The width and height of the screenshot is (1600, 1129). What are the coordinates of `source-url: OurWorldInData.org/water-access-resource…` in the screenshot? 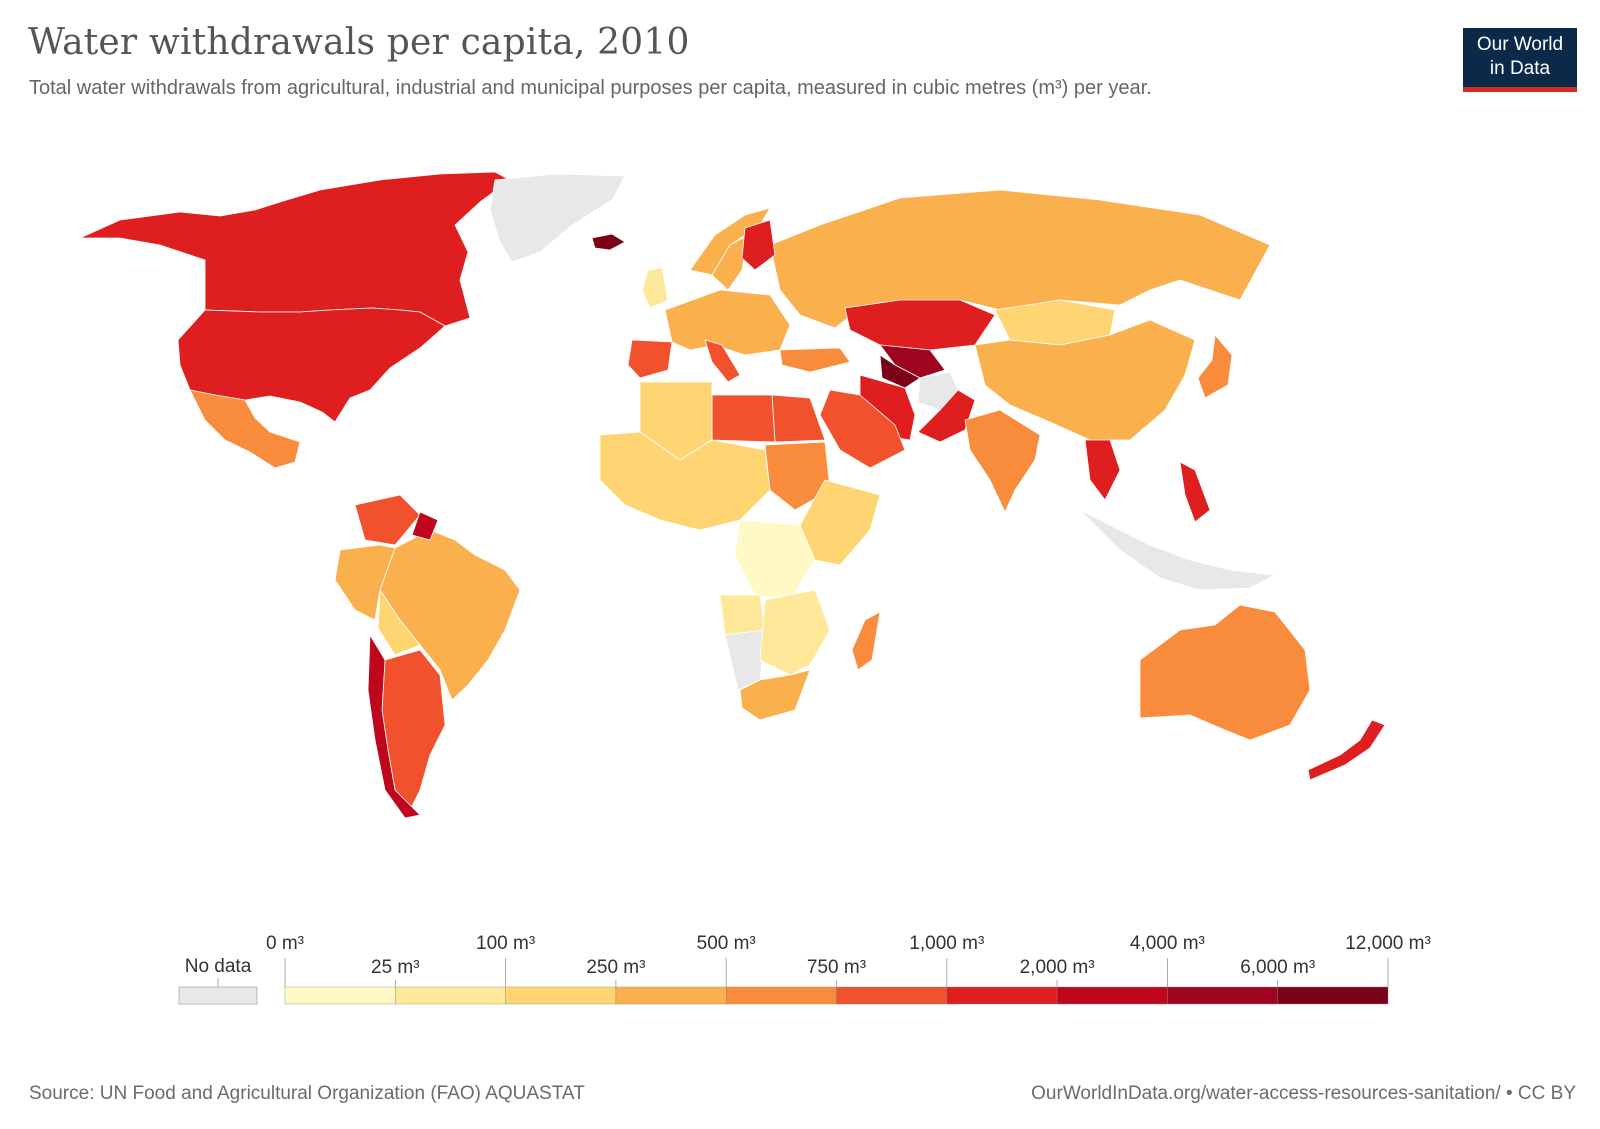 It's located at (1303, 1093).